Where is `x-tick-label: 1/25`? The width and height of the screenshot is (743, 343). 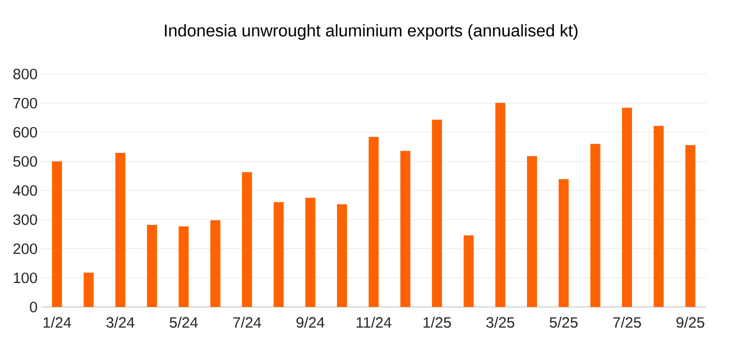
x-tick-label: 1/25 is located at coordinates (437, 322).